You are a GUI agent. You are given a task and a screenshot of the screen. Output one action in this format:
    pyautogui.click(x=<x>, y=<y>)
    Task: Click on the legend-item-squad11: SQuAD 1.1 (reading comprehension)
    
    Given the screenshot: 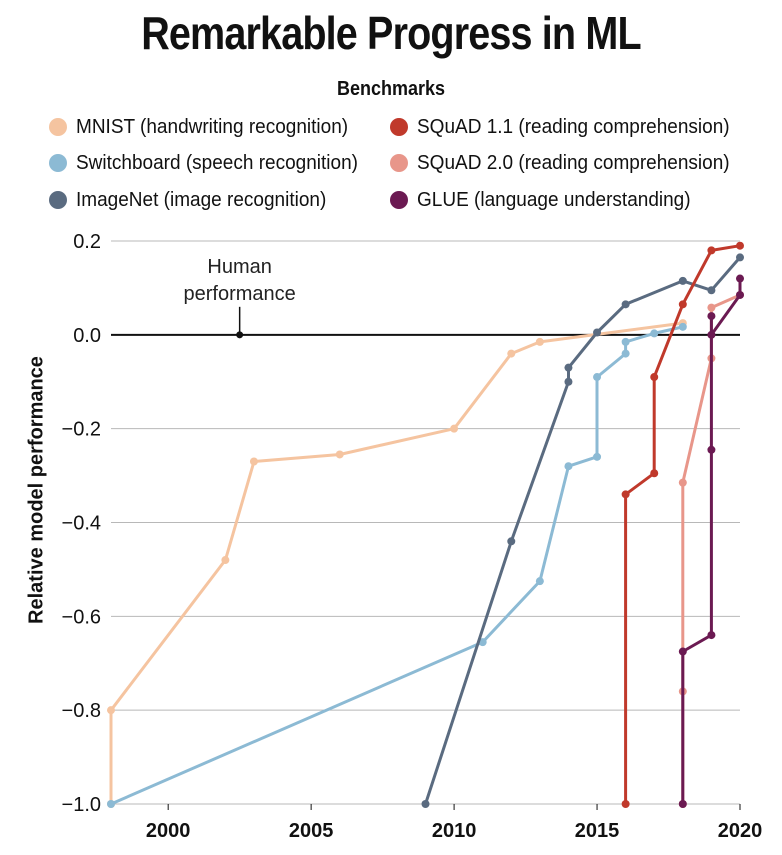 What is the action you would take?
    pyautogui.click(x=568, y=127)
    